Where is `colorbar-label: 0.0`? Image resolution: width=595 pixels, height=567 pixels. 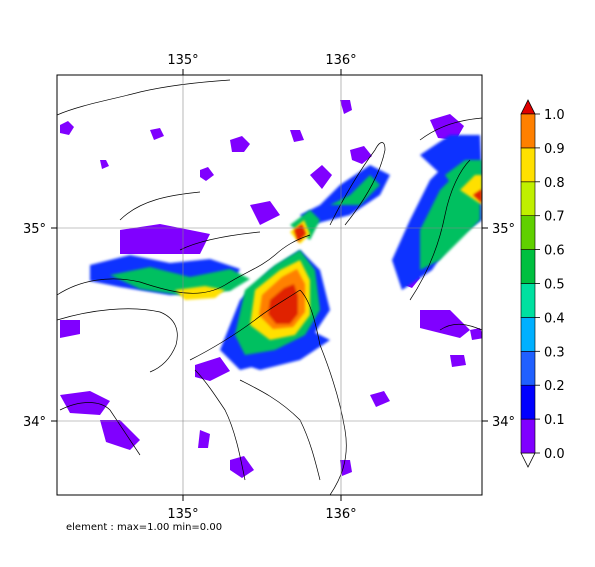 colorbar-label: 0.0 is located at coordinates (554, 454).